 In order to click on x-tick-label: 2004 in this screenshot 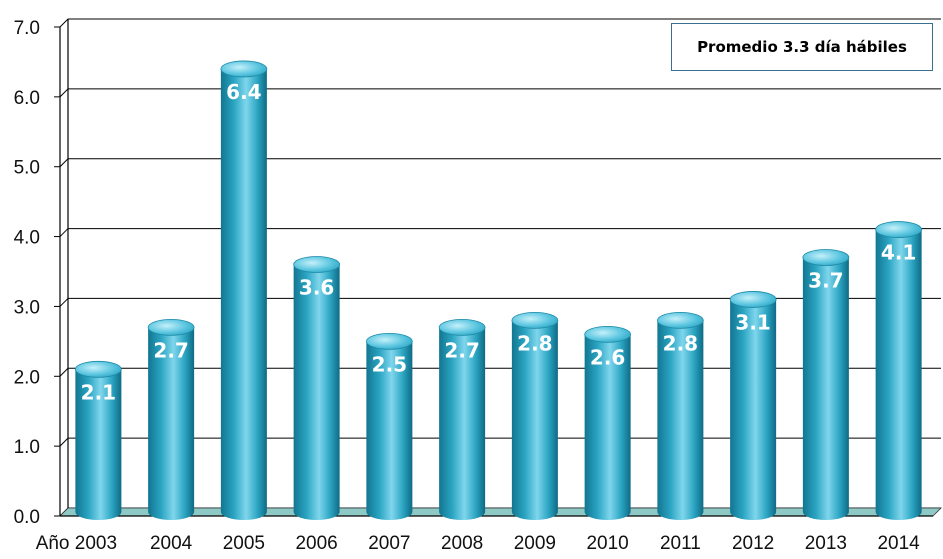, I will do `click(171, 543)`.